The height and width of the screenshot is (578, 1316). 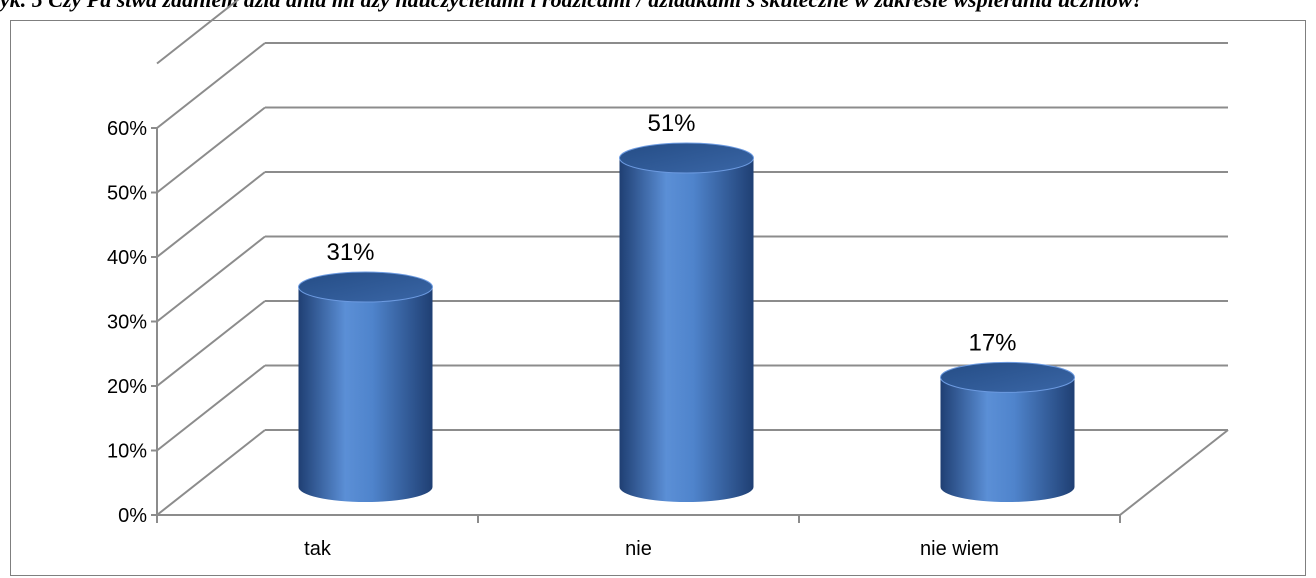 I want to click on y-tick-label: 60%, so click(x=127, y=129).